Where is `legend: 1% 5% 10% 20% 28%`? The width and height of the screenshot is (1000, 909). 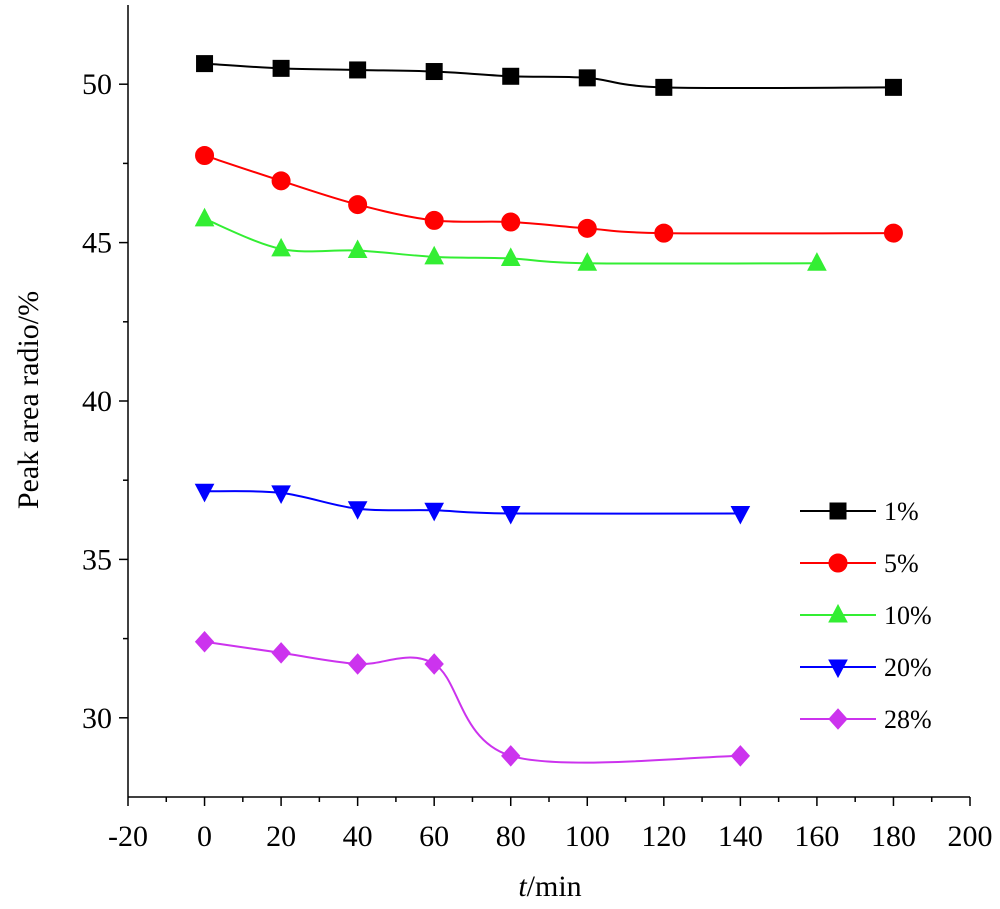 legend: 1% 5% 10% 20% 28% is located at coordinates (866, 615).